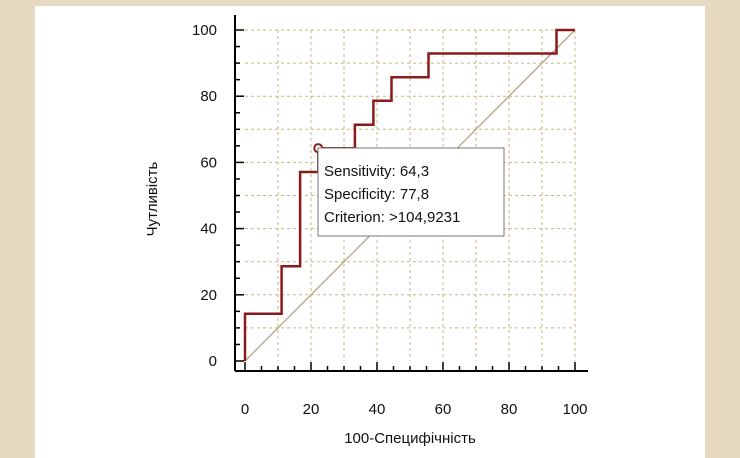 This screenshot has width=740, height=458. I want to click on tooltip-criterion: Criterion: >104,9231, so click(392, 217).